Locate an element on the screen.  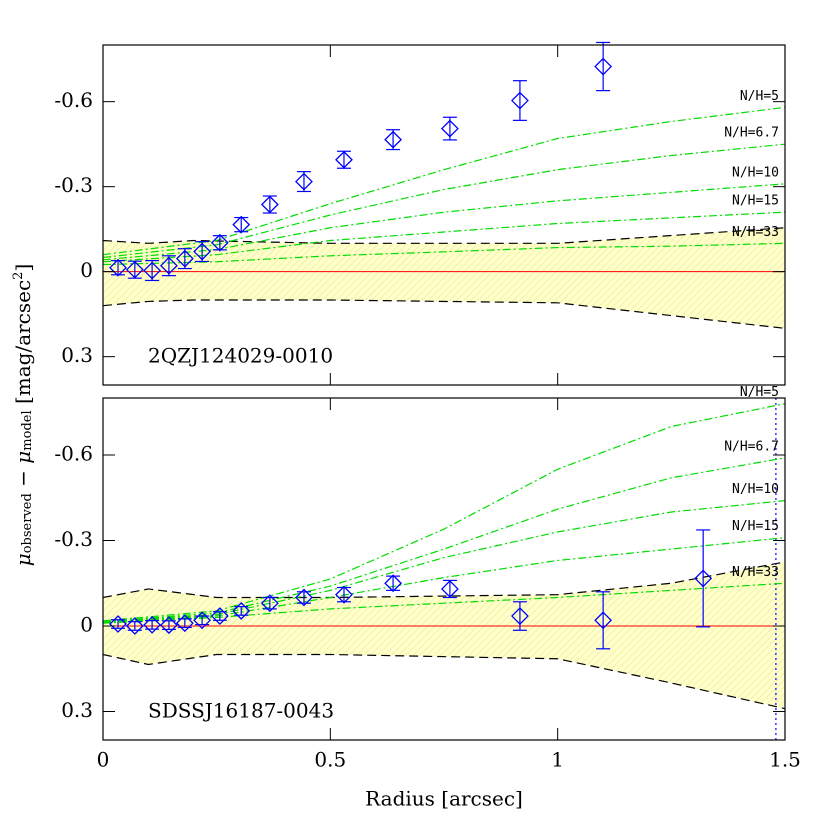
y-axis-label-part: observed is located at coordinates (27, 523).